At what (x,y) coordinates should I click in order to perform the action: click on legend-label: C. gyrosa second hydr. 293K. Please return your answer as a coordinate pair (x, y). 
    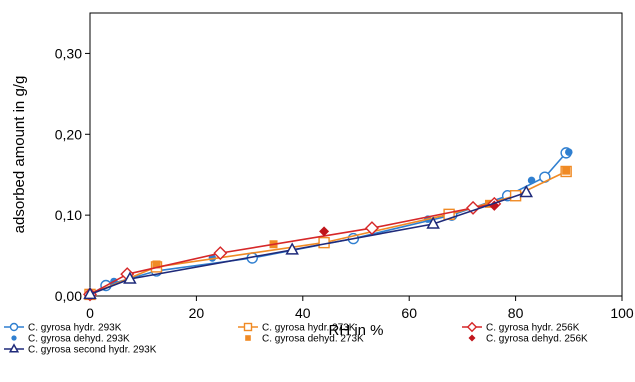
    Looking at the image, I should click on (92, 350).